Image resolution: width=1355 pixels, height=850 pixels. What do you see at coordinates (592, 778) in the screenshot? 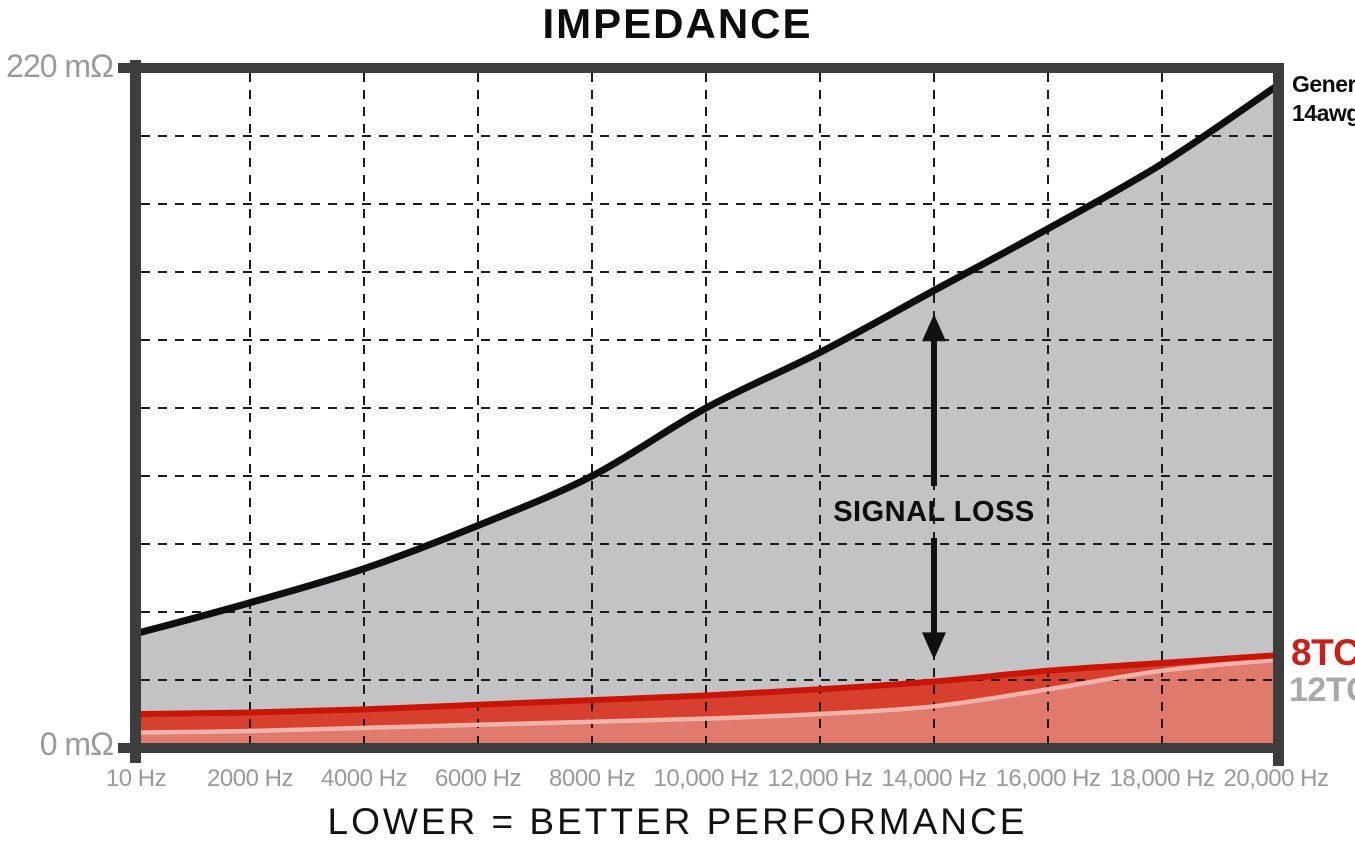
I see `x-tick-label: 8000 Hz` at bounding box center [592, 778].